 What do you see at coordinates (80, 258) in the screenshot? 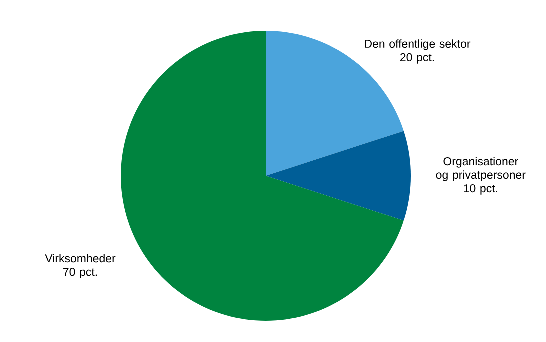
I see `slice-label: Virksomheder` at bounding box center [80, 258].